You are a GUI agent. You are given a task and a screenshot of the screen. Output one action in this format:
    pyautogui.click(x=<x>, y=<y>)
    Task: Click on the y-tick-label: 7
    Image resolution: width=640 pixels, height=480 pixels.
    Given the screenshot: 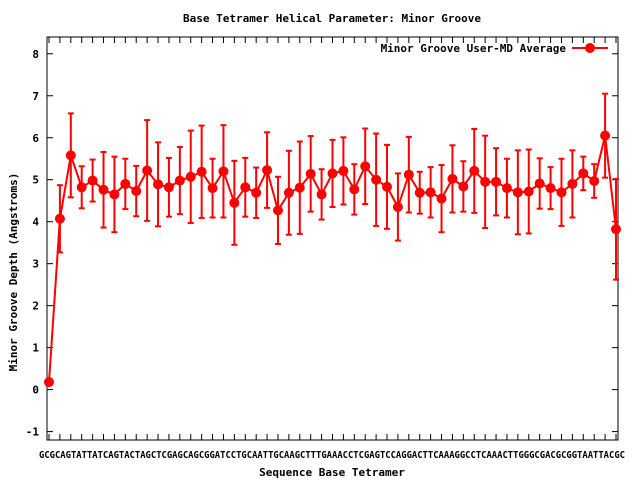 What is the action you would take?
    pyautogui.click(x=35, y=96)
    